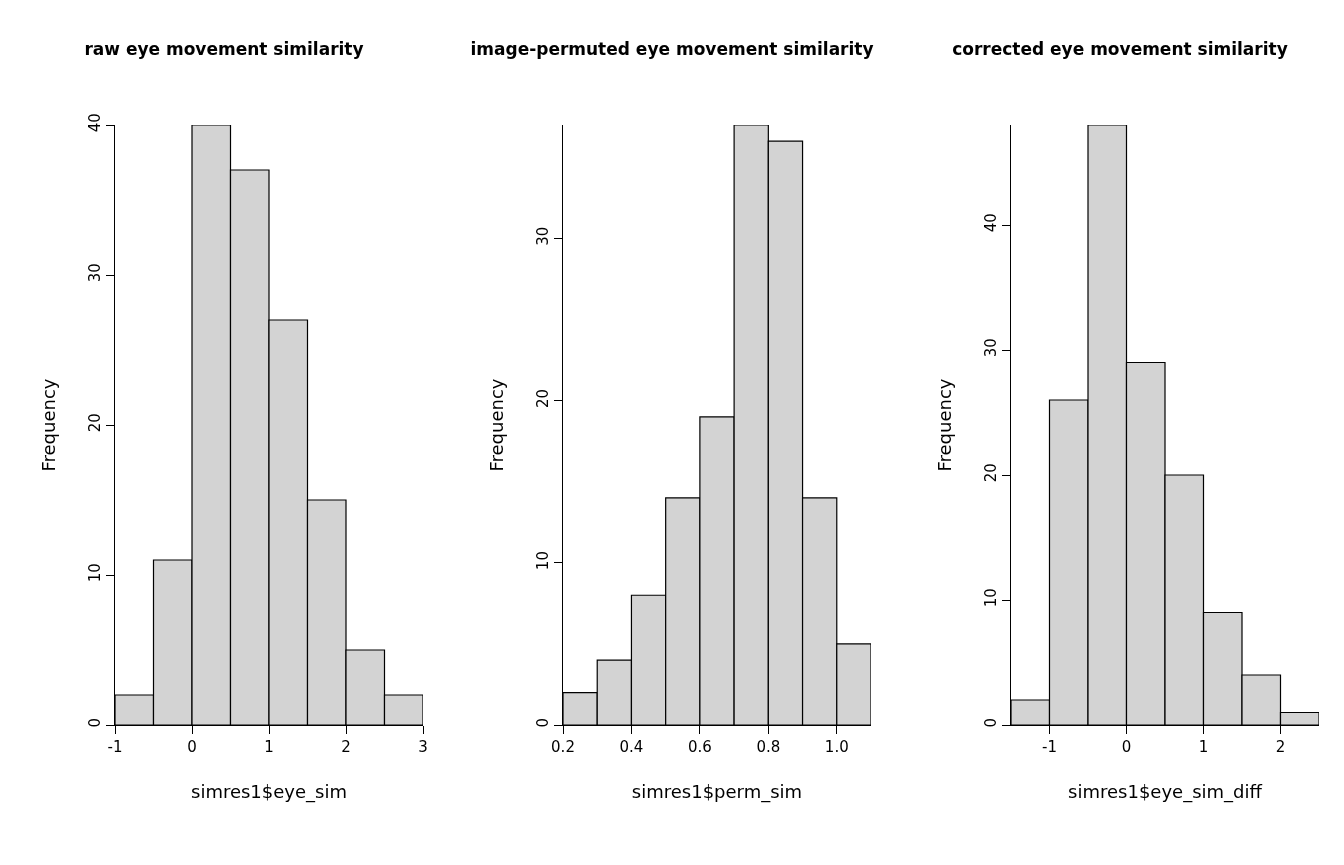 The image size is (1344, 865). What do you see at coordinates (717, 792) in the screenshot?
I see `x-axis-title: simres1$perm_sim` at bounding box center [717, 792].